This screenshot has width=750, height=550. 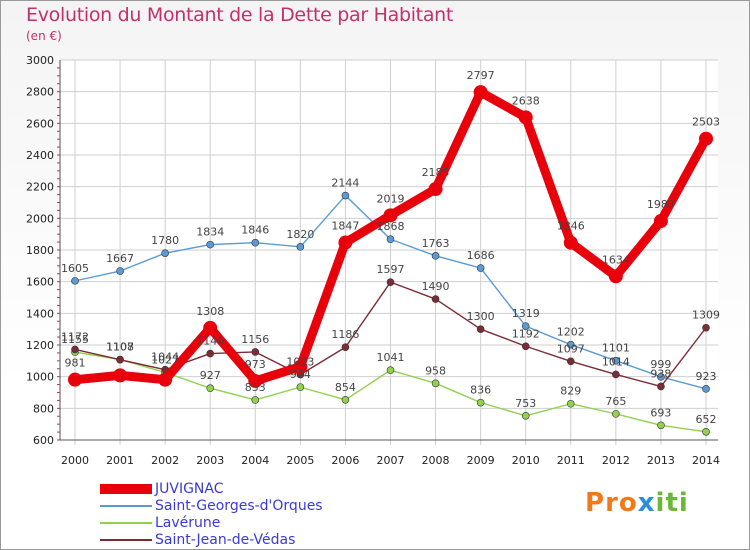 What do you see at coordinates (436, 172) in the screenshot?
I see `data-label: 2185` at bounding box center [436, 172].